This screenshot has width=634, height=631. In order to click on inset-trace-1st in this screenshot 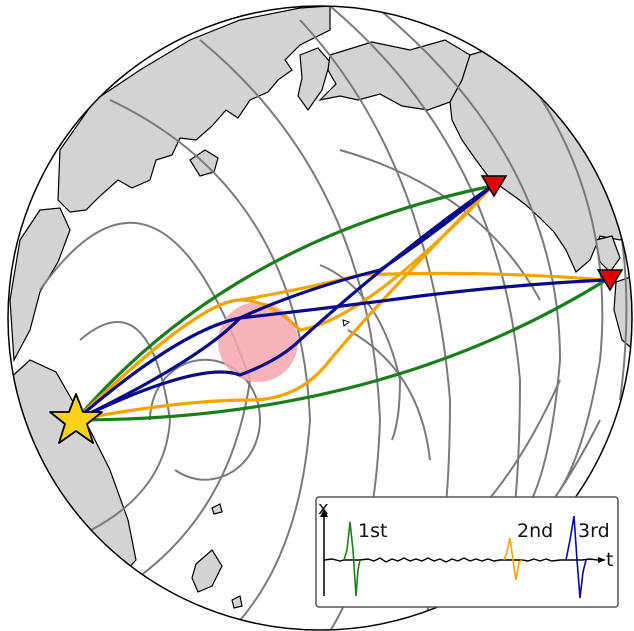, I will do `click(352, 559)`.